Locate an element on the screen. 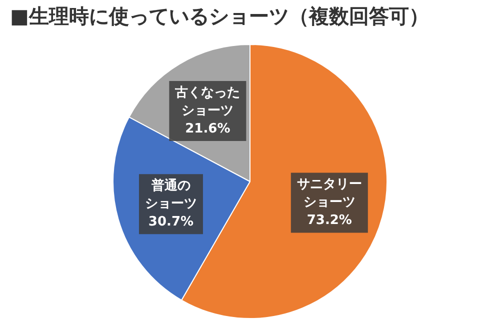 This screenshot has height=333, width=500. chart-title: ■生理時に使っているショーツ（複数回答可） is located at coordinates (219, 16).